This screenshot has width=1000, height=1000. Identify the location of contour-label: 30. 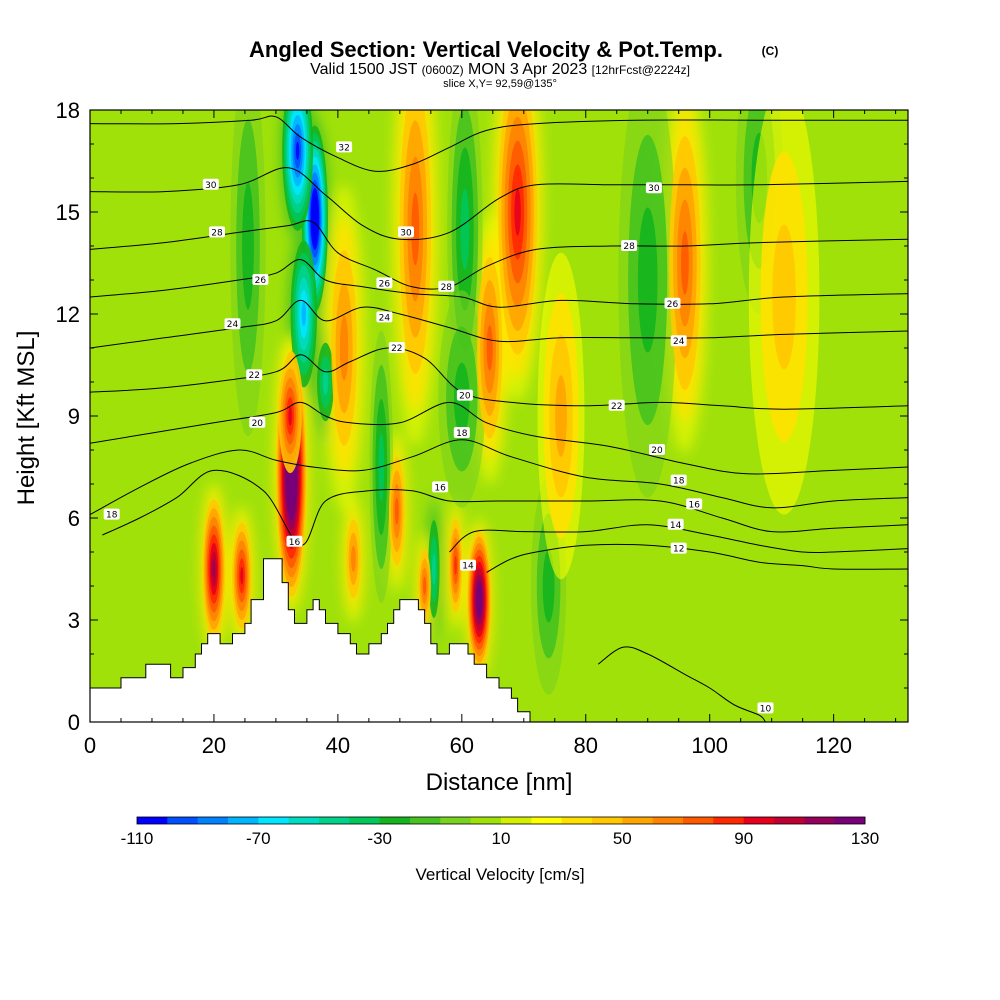
(210, 184).